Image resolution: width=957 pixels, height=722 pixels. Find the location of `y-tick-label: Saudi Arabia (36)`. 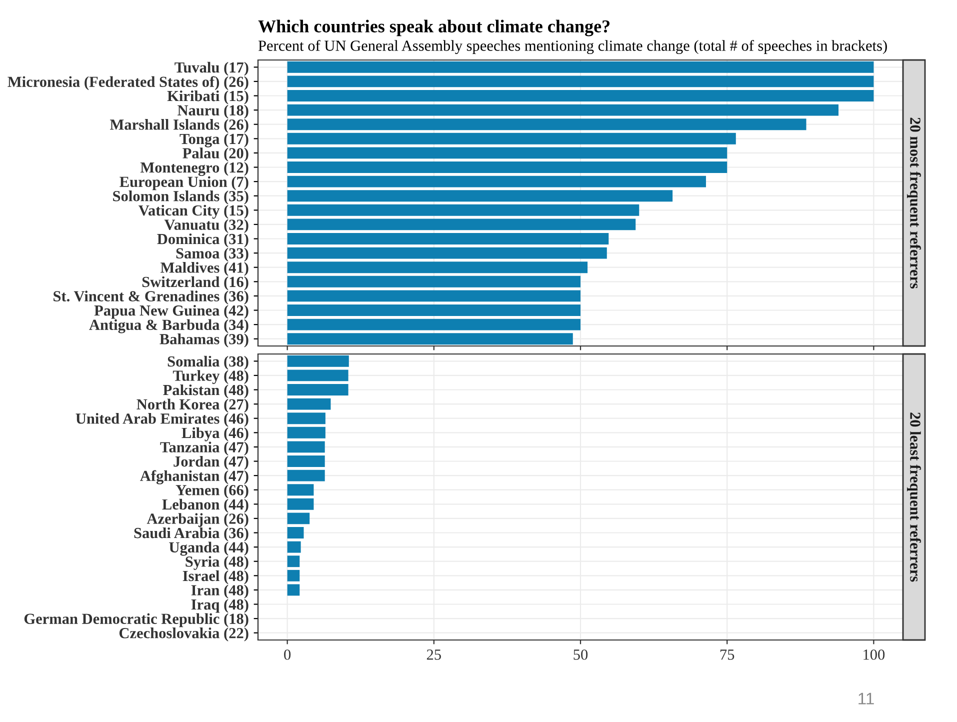

y-tick-label: Saudi Arabia (36) is located at coordinates (191, 534).